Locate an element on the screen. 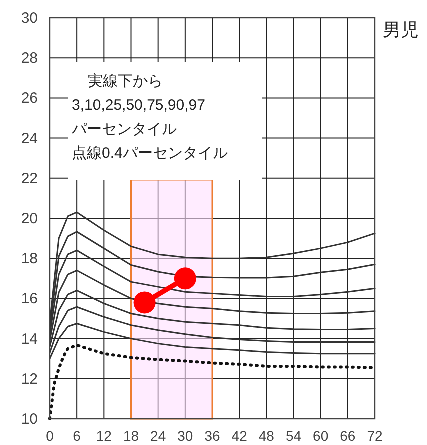 The width and height of the screenshot is (427, 445). y-tick-label: 16 is located at coordinates (29, 299).